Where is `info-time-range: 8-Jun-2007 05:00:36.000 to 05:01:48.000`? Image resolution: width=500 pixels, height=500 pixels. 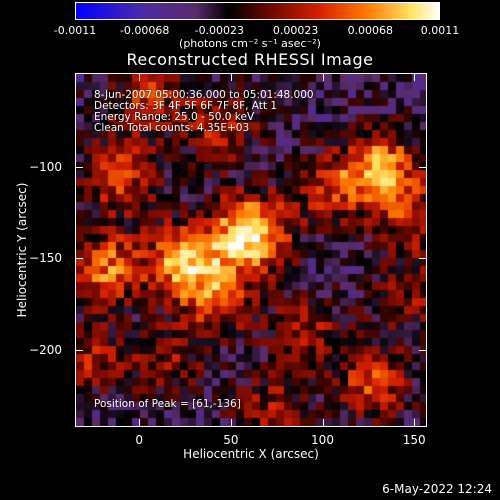 info-time-range: 8-Jun-2007 05:00:36.000 to 05:01:48.000 is located at coordinates (204, 95).